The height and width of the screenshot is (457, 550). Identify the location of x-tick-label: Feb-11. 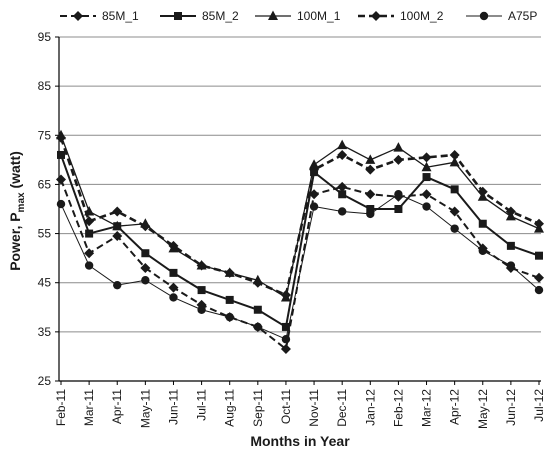
(61, 407).